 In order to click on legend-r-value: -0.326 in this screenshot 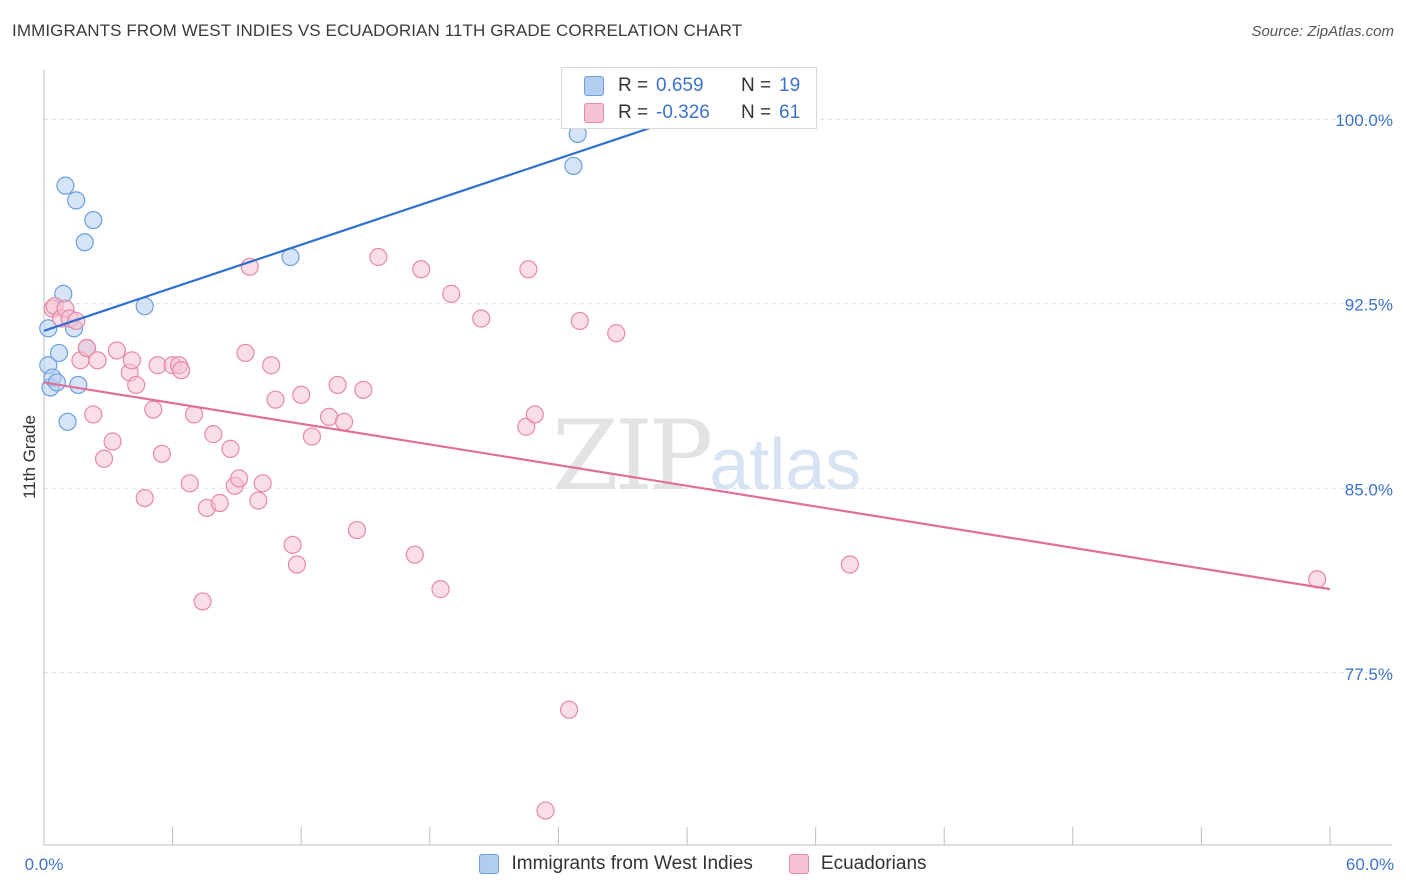, I will do `click(683, 112)`.